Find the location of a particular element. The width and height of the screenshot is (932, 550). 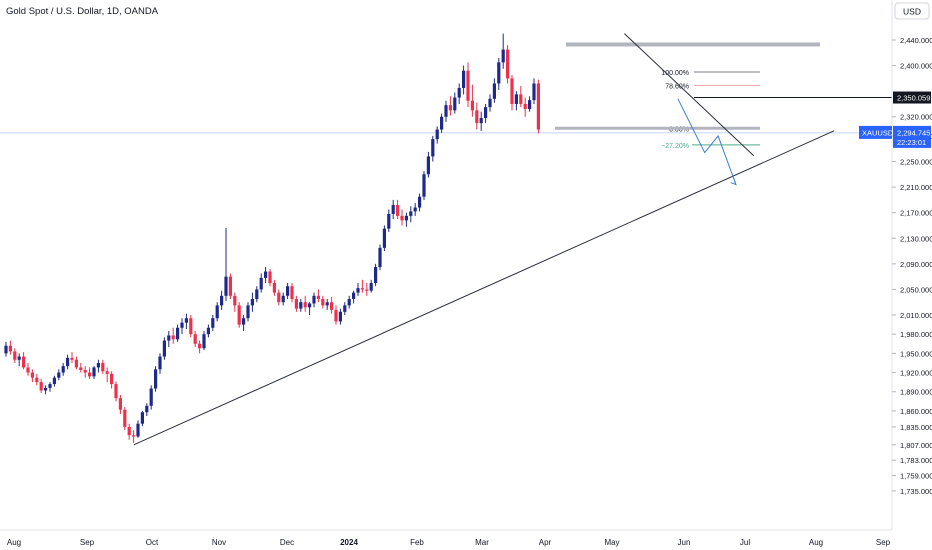

time-axis-label: Dec is located at coordinates (287, 542).